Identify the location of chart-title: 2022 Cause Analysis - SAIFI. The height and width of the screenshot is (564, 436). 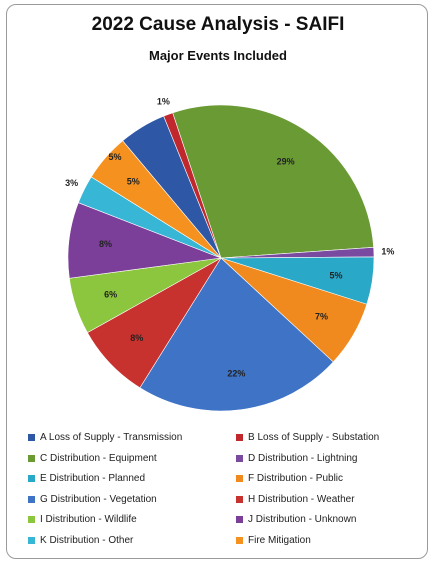
(218, 24).